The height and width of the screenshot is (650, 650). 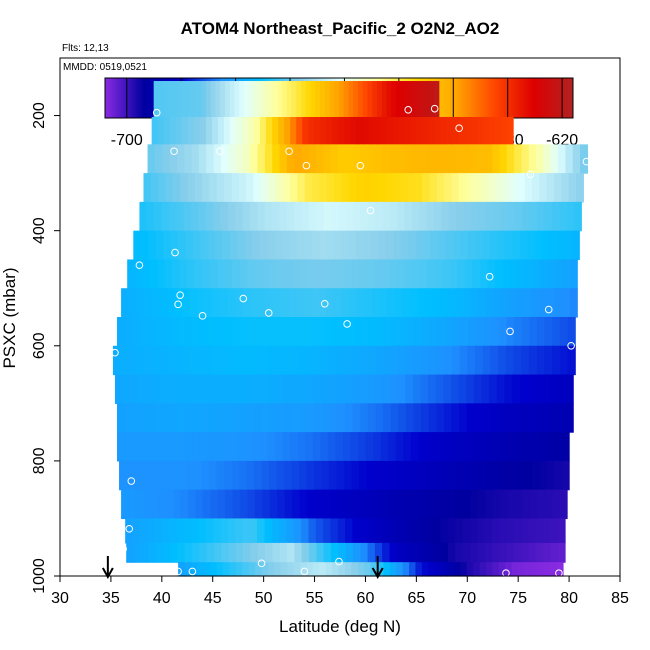 I want to click on mmdd-label: MMDD: 0519,0521, so click(x=105, y=67).